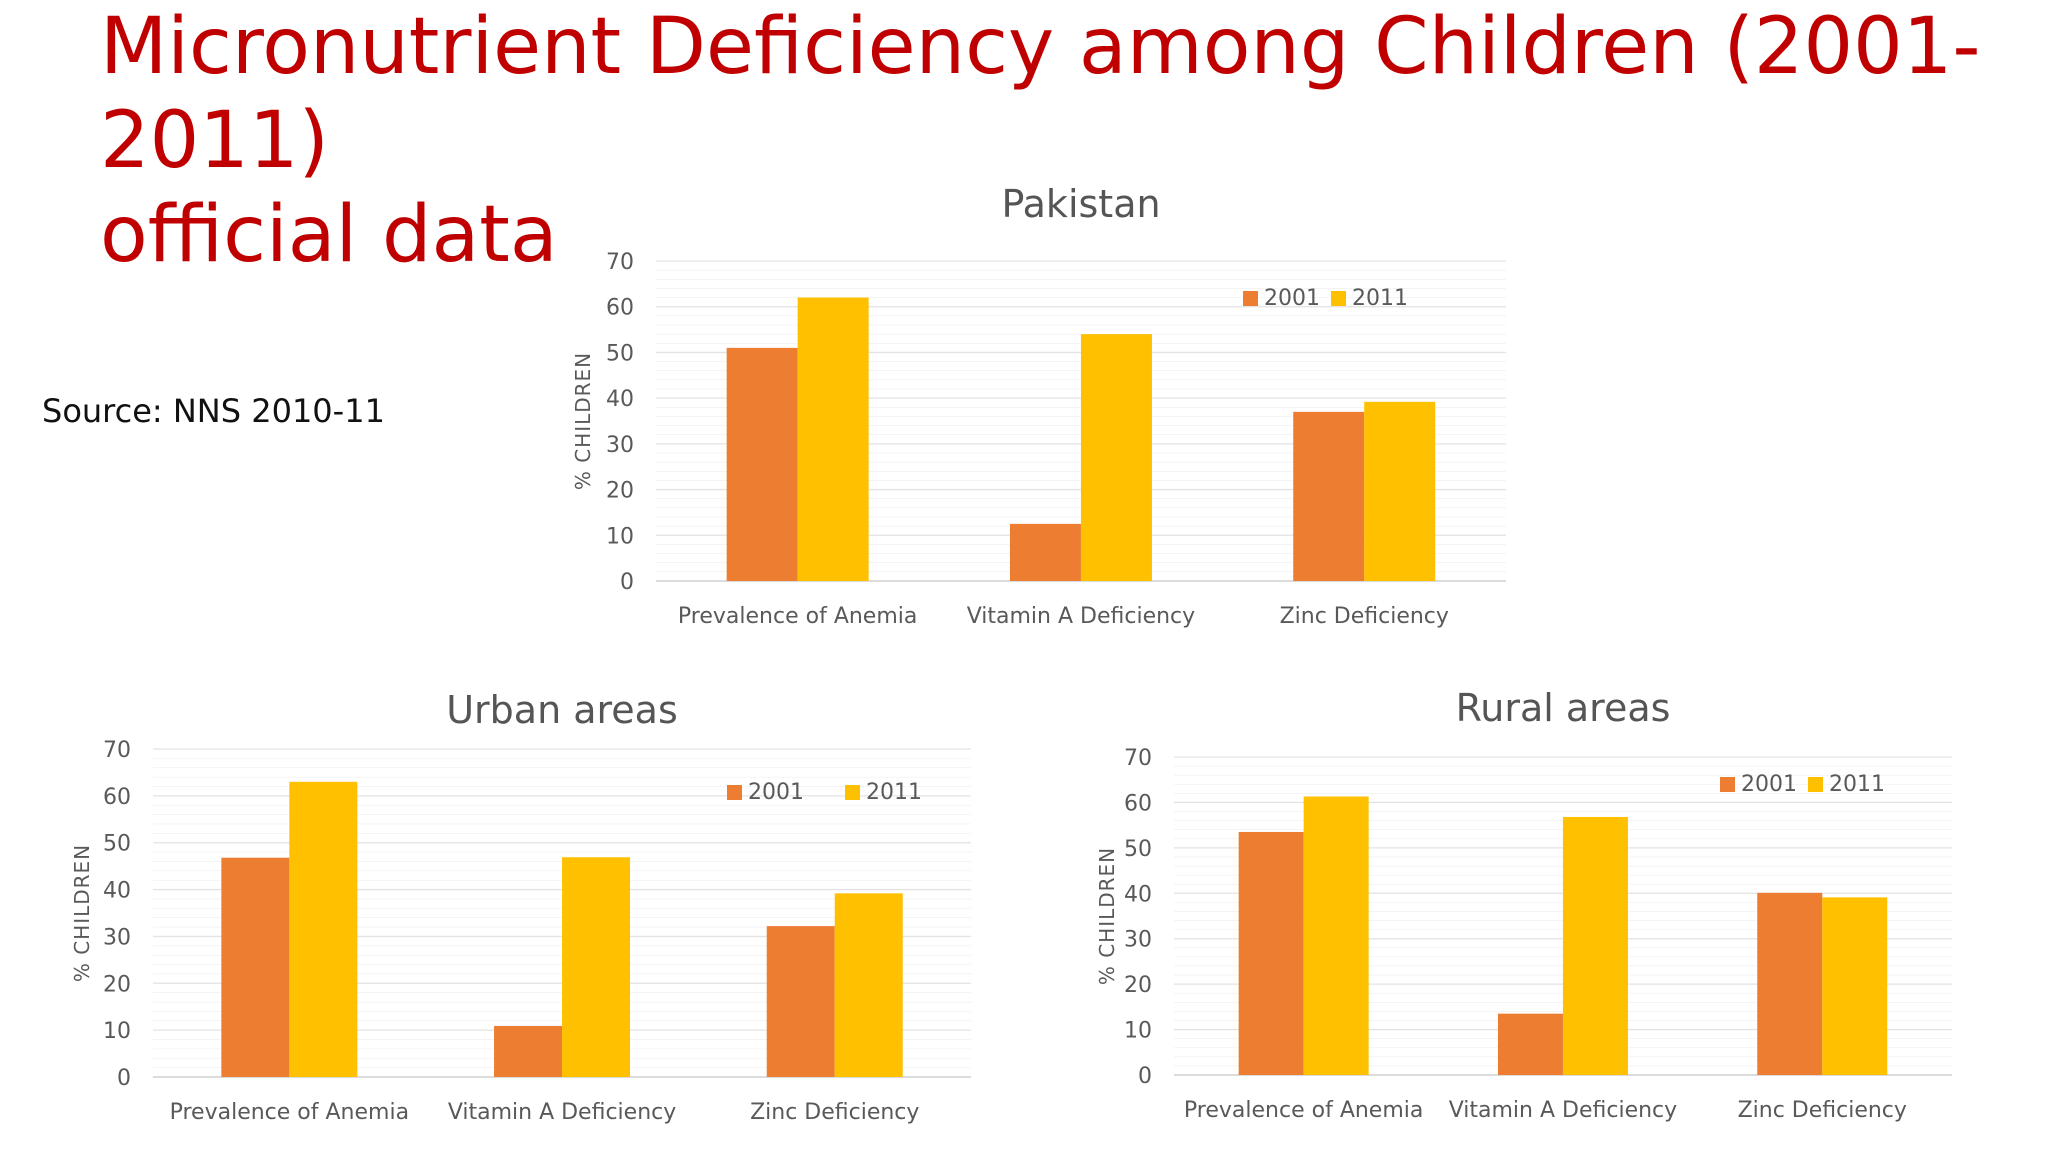 The width and height of the screenshot is (2048, 1152). What do you see at coordinates (1563, 708) in the screenshot?
I see `chart-title: Rural areas` at bounding box center [1563, 708].